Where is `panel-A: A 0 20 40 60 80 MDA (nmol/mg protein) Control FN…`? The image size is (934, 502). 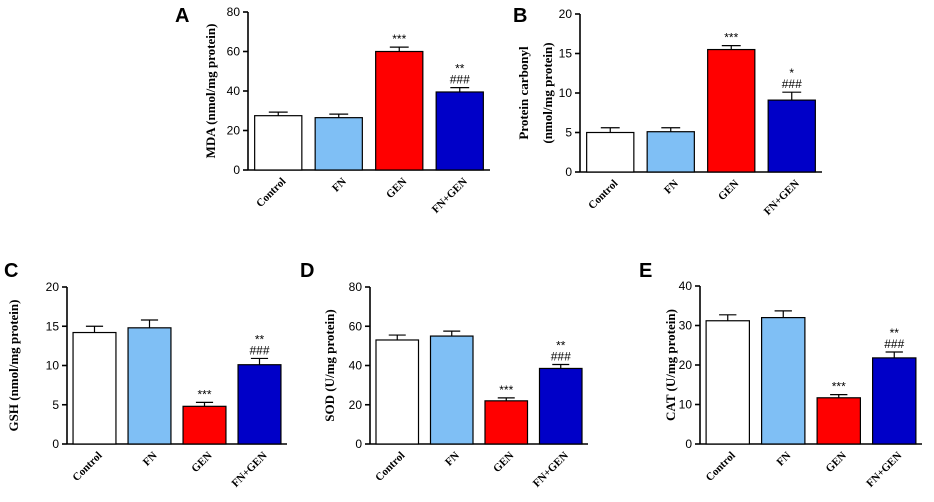 panel-A: A 0 20 40 60 80 MDA (nmol/mg protein) Control FN… is located at coordinates (332, 110).